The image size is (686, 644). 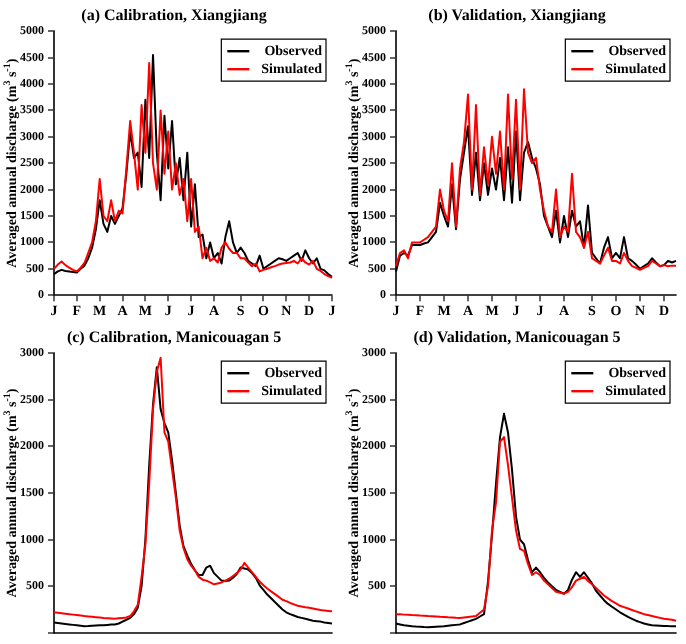 I want to click on chart-title: (d) Validation, Manicouagan 5, so click(x=517, y=336).